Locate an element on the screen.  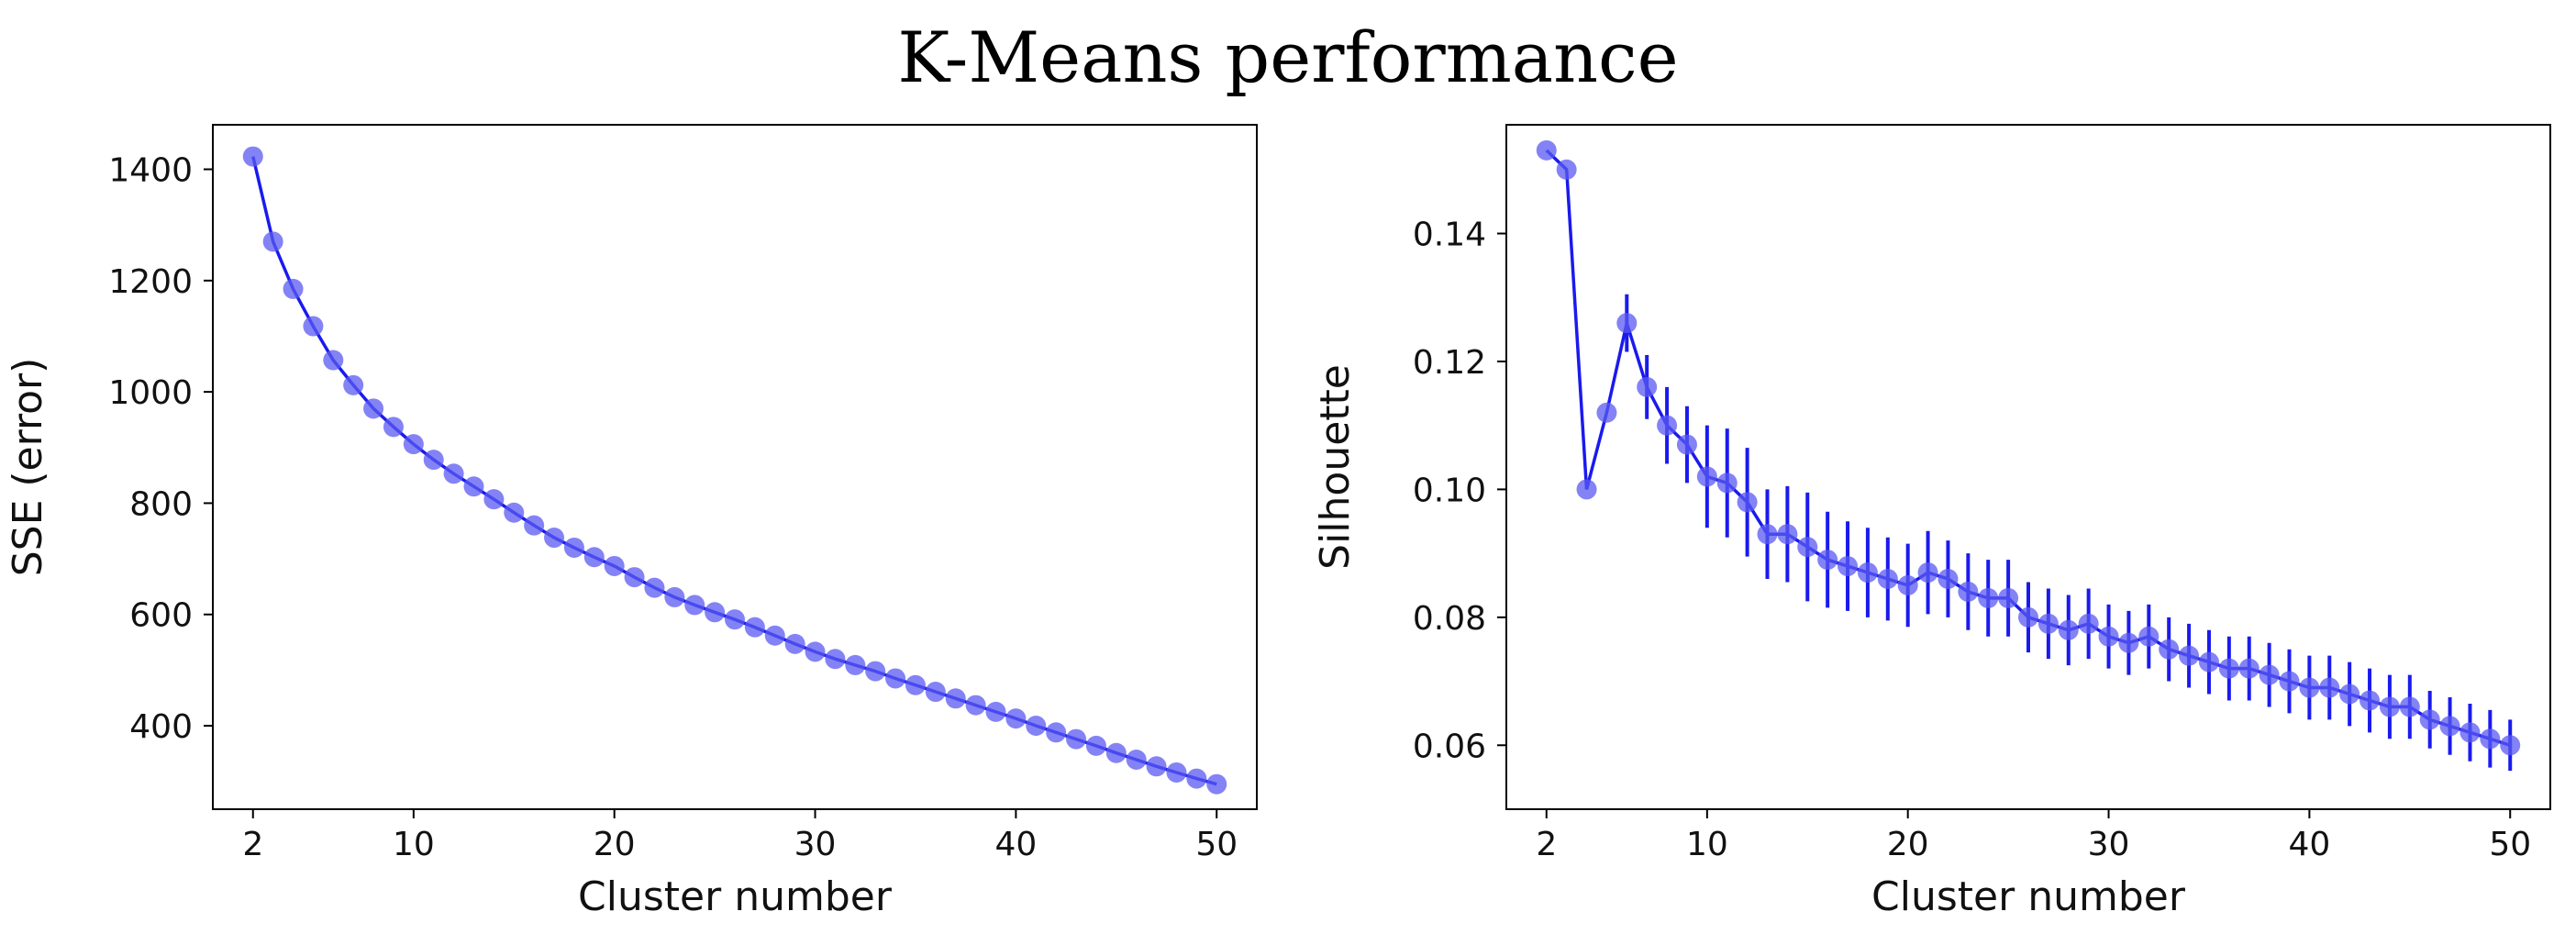
sse-y-axis-label: SSE (error) is located at coordinates (28, 467).